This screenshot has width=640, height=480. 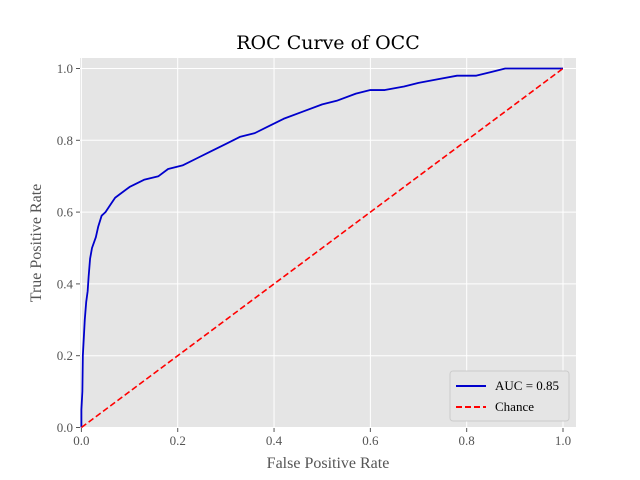 I want to click on y-tick-label: 0.6, so click(x=65, y=212).